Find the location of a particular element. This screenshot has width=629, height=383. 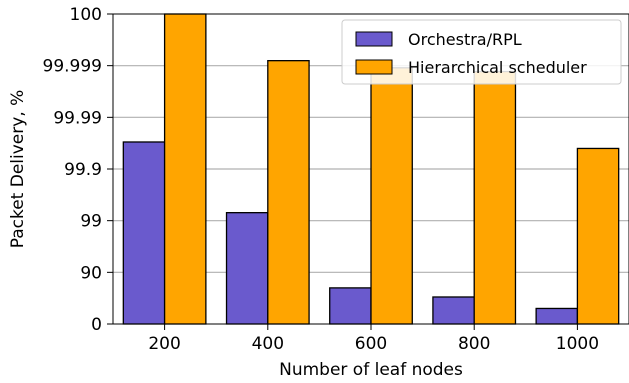

x-axis-label: Number of leaf nodes is located at coordinates (371, 370).